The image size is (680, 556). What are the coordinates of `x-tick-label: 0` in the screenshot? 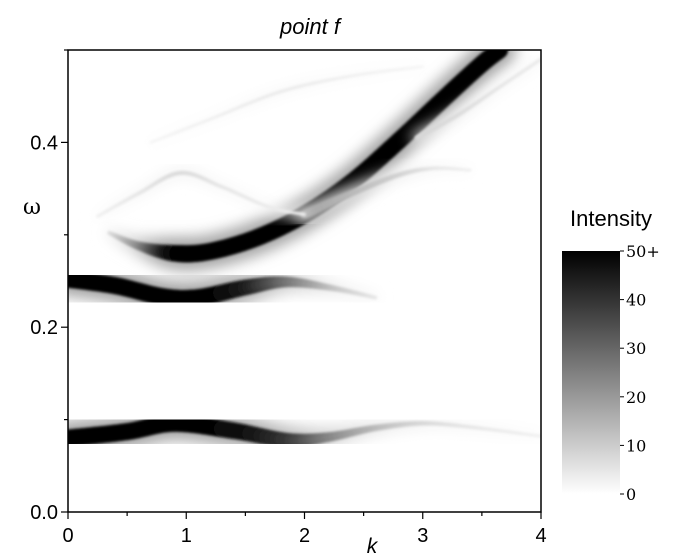 It's located at (67, 536).